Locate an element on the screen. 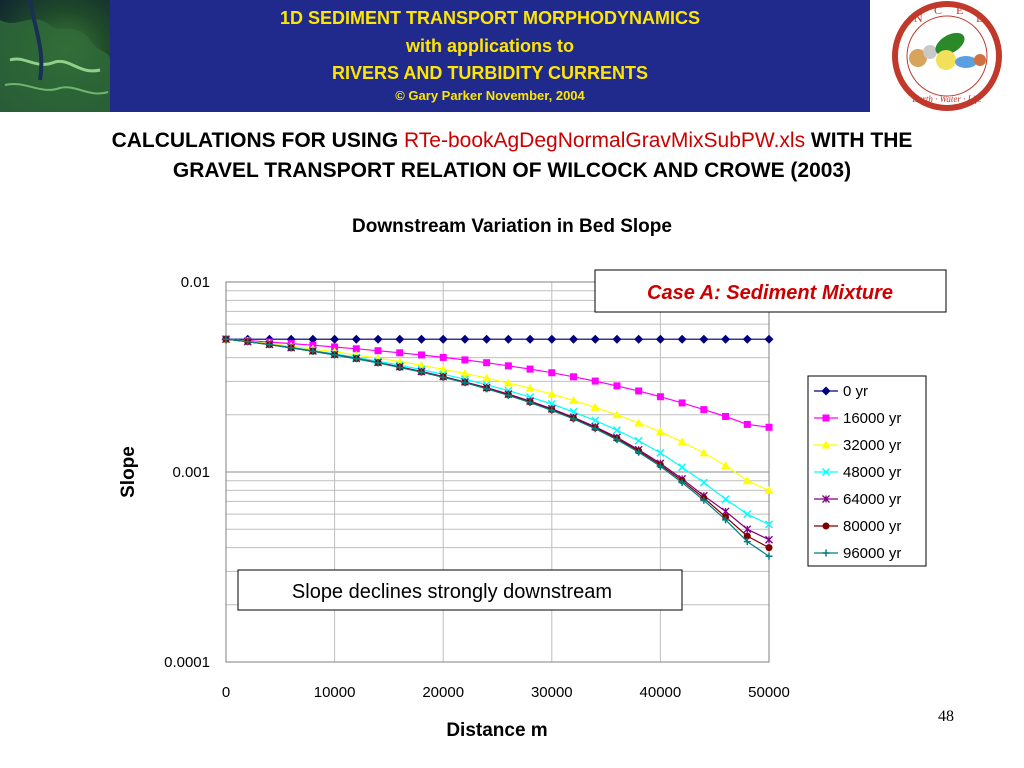 The image size is (1024, 768). legend-item: 96000 yr is located at coordinates (857, 553).